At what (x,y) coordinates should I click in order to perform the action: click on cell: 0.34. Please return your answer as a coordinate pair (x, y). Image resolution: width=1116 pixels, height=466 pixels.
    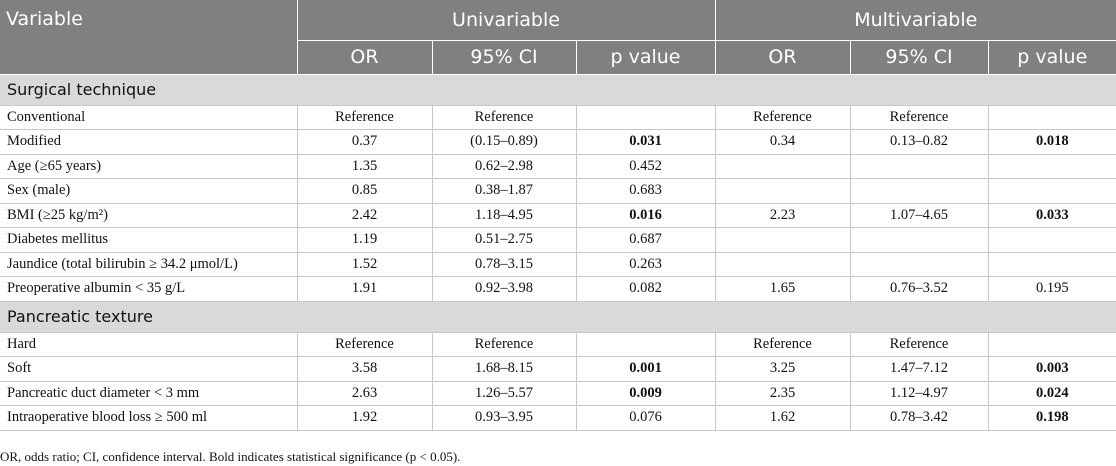
    Looking at the image, I should click on (782, 142).